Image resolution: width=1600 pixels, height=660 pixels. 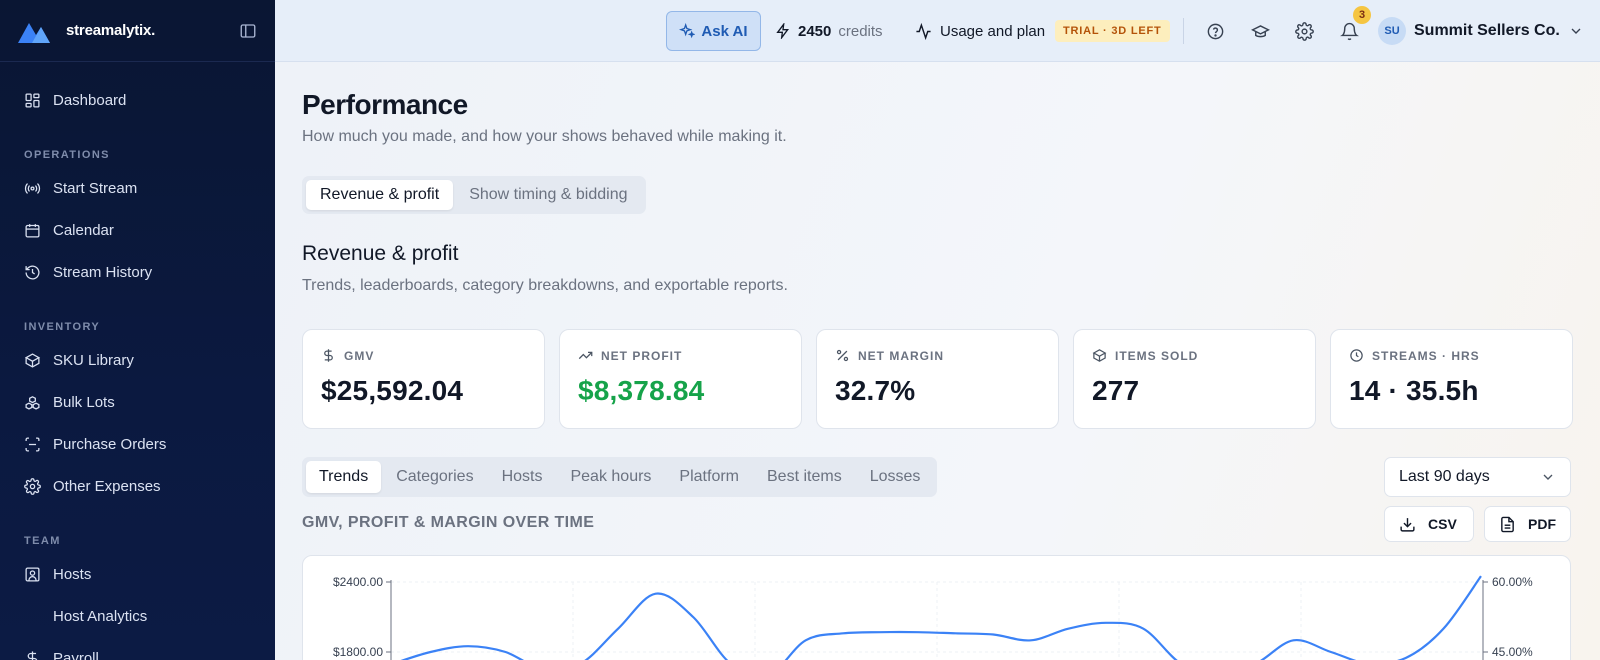 I want to click on y-right-tick-label: 45.00%, so click(x=1512, y=652).